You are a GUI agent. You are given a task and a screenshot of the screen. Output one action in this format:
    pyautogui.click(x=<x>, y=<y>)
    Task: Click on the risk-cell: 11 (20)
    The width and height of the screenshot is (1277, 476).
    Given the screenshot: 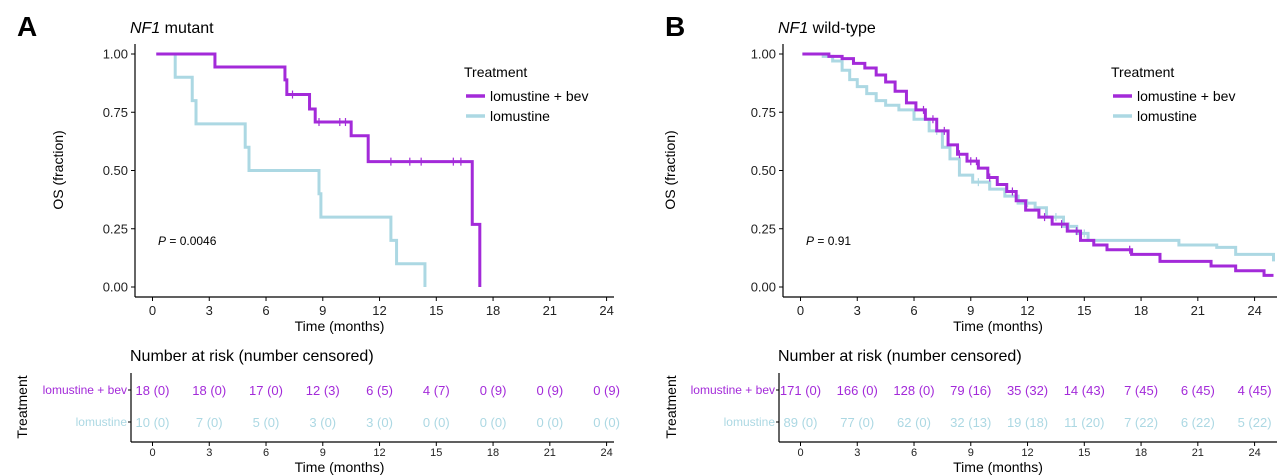 What is the action you would take?
    pyautogui.click(x=1084, y=422)
    